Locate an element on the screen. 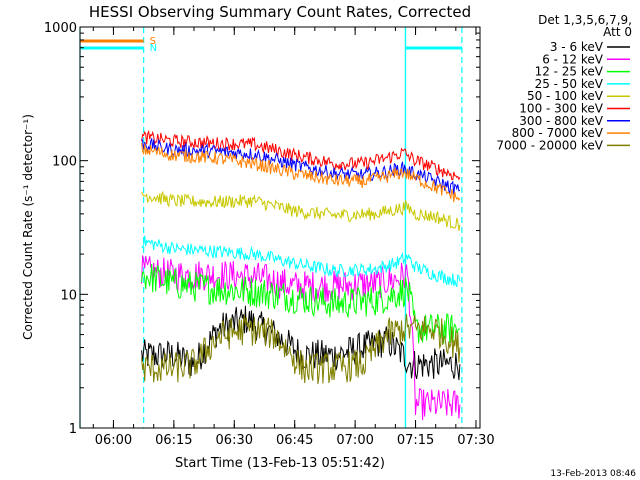 This screenshot has width=640, height=480. y-axis-label: Corrected Count Rate (s⁻¹ detector⁻¹) is located at coordinates (28, 227).